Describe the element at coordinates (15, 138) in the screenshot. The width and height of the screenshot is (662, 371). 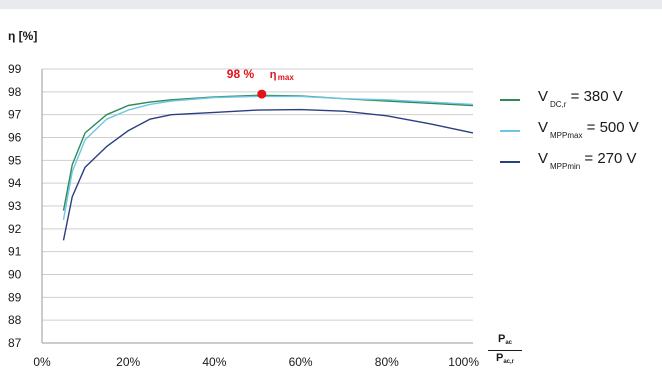
I see `y-tick-label-96: 96` at that location.